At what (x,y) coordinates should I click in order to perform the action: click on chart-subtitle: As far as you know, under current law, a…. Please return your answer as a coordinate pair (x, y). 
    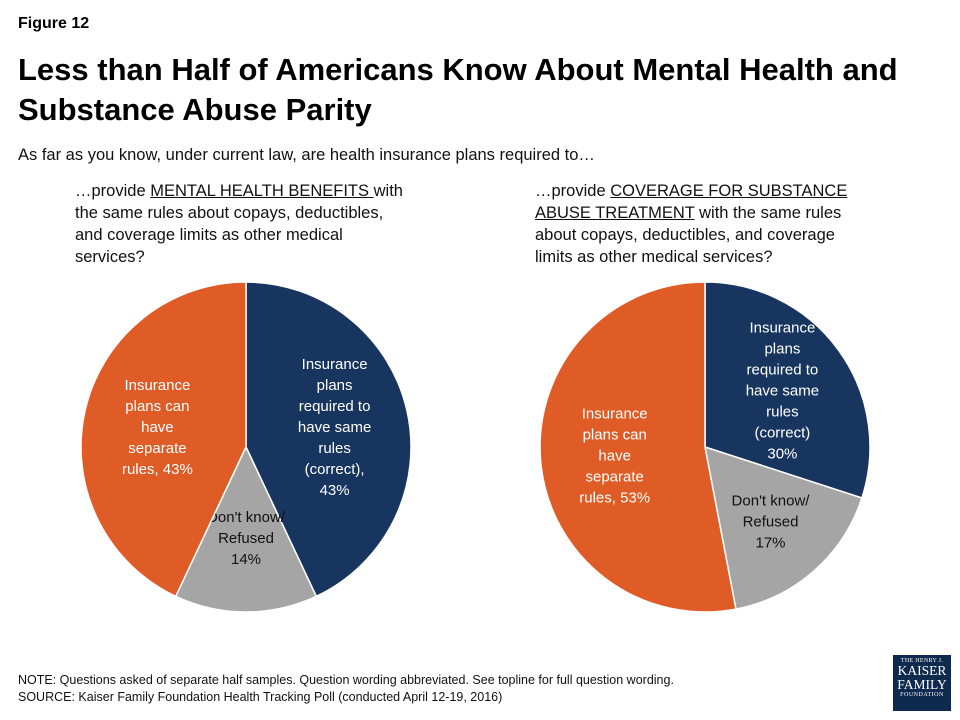
    Looking at the image, I should click on (306, 155).